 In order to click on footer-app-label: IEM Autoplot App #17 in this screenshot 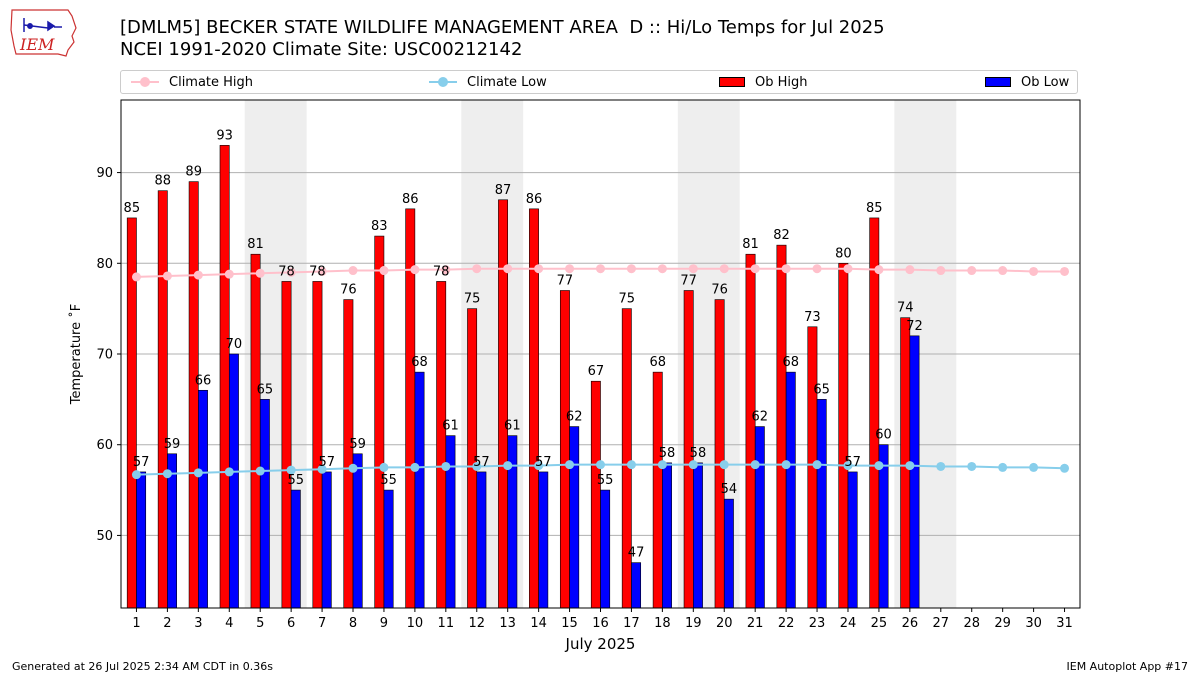, I will do `click(1127, 666)`.